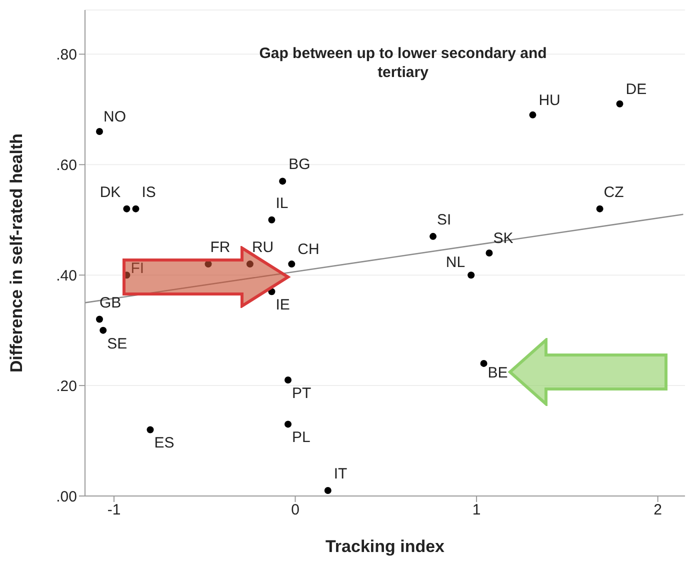 The width and height of the screenshot is (687, 564). I want to click on annotation: CZ, so click(614, 192).